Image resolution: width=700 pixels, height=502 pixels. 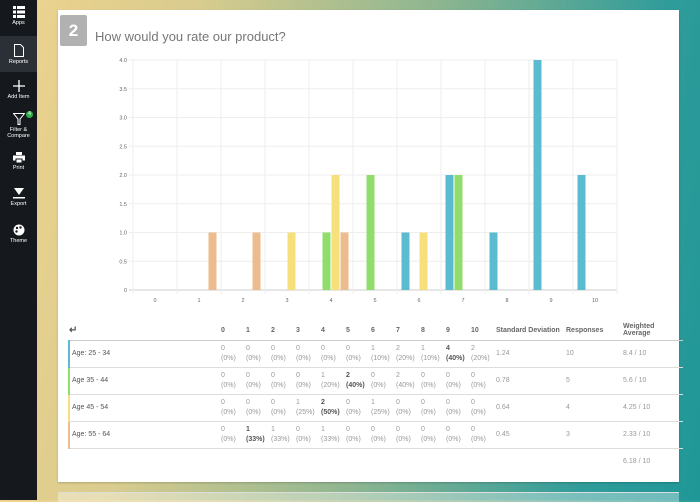 What do you see at coordinates (18, 161) in the screenshot?
I see `sidebar-item-print: Print` at bounding box center [18, 161].